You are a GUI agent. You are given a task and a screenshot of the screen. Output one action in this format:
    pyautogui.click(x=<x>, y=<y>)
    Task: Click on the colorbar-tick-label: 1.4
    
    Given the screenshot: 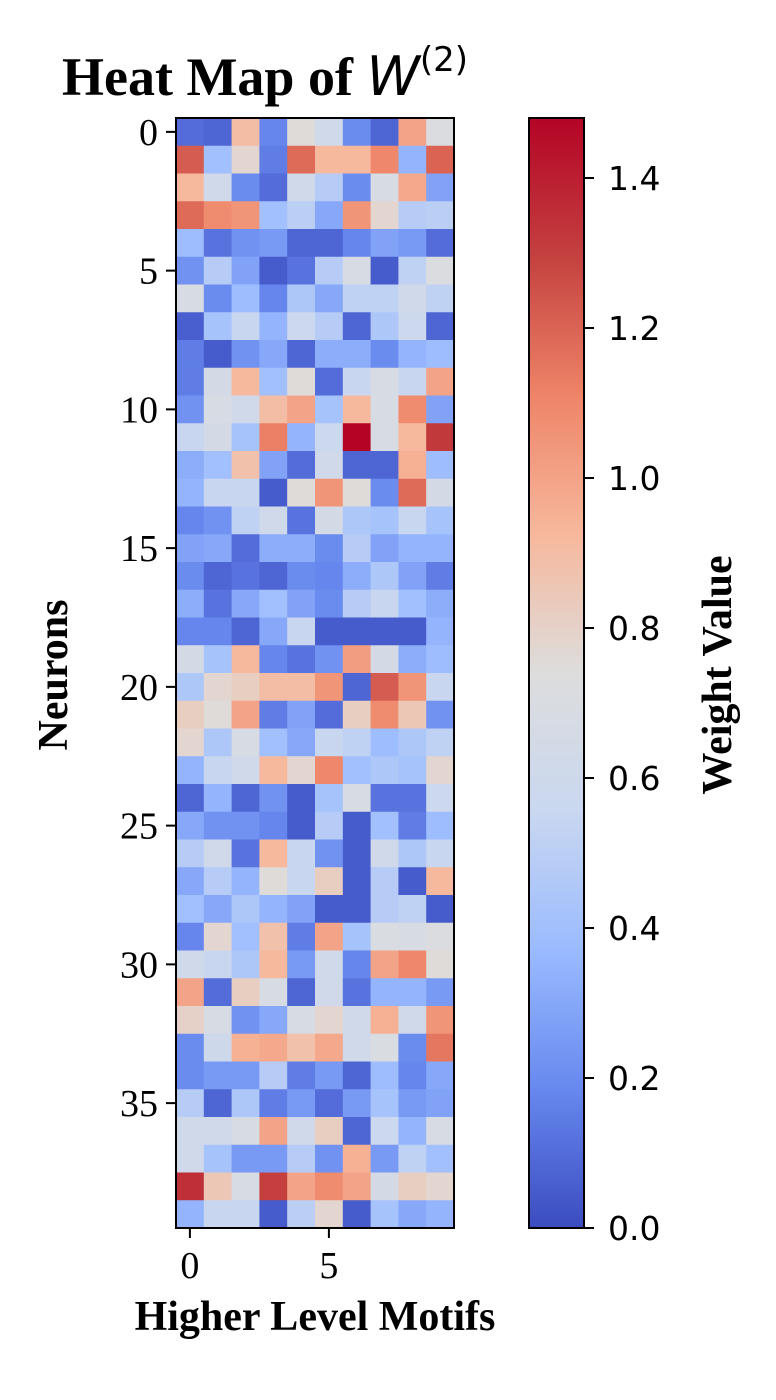 What is the action you would take?
    pyautogui.click(x=634, y=178)
    